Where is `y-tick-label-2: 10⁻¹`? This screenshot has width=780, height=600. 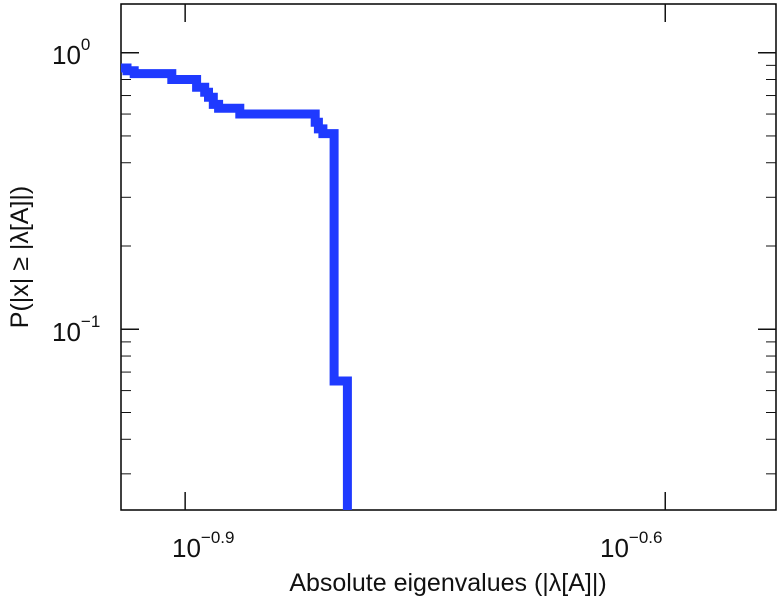
y-tick-label-2: 10⁻¹ is located at coordinates (76, 329).